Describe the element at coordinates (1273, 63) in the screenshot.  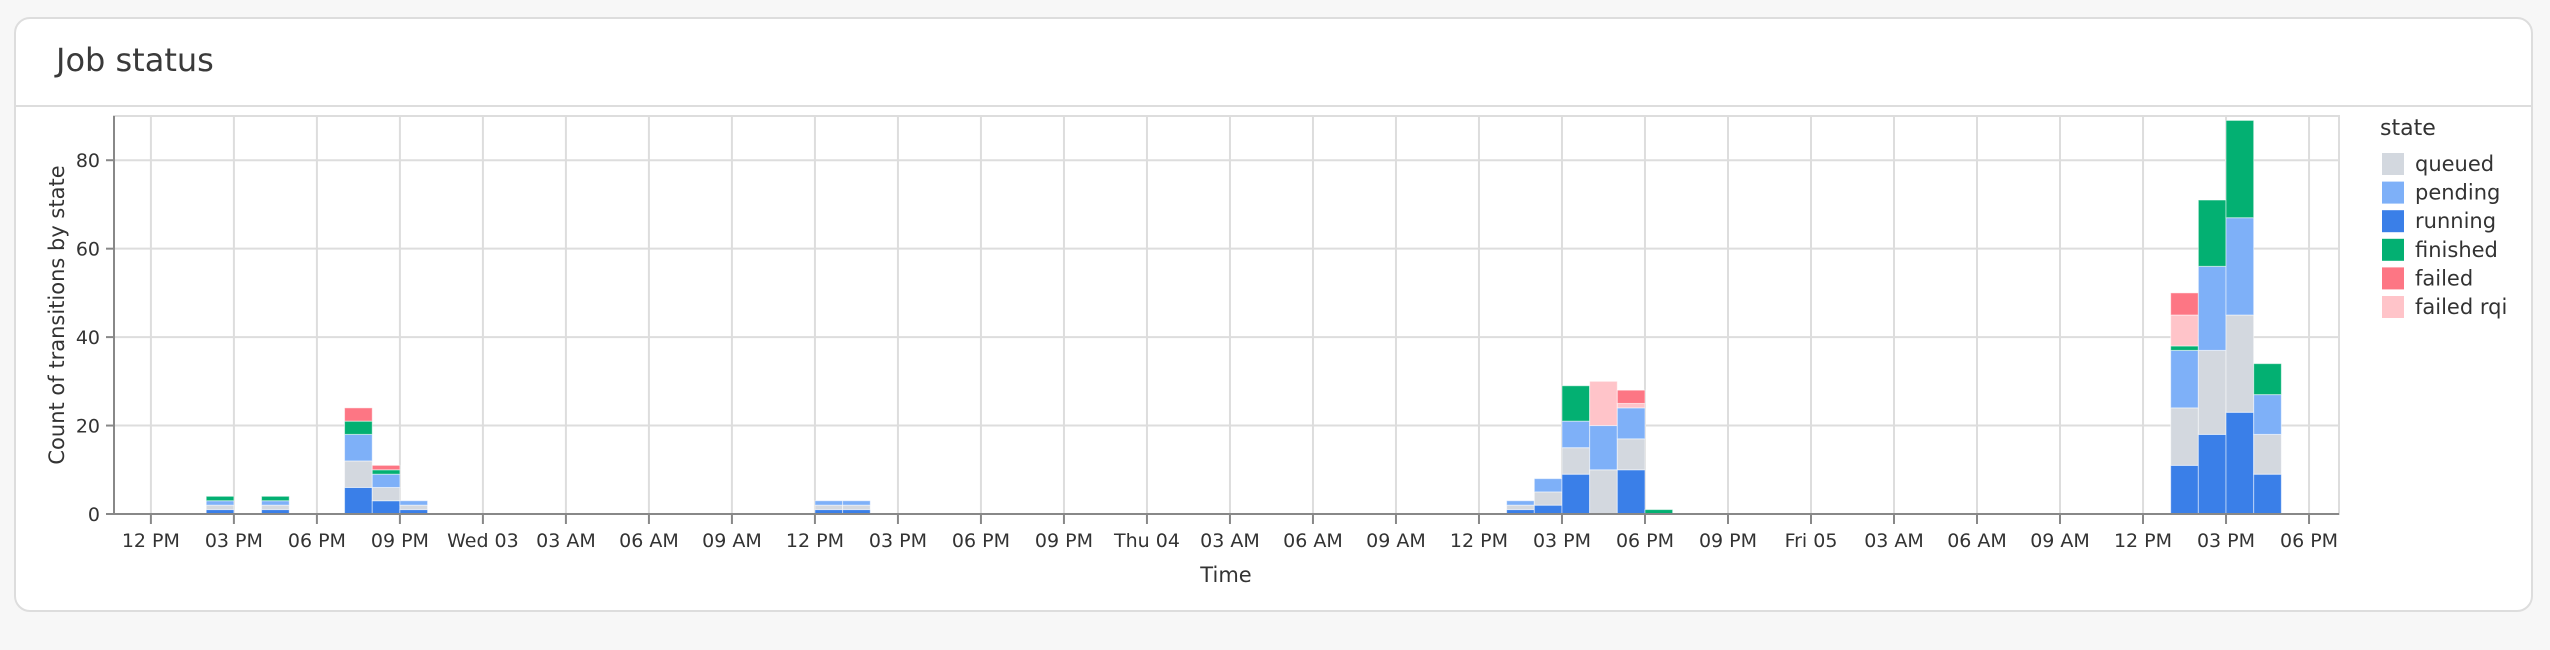
I see `card-header: Job status` at that location.